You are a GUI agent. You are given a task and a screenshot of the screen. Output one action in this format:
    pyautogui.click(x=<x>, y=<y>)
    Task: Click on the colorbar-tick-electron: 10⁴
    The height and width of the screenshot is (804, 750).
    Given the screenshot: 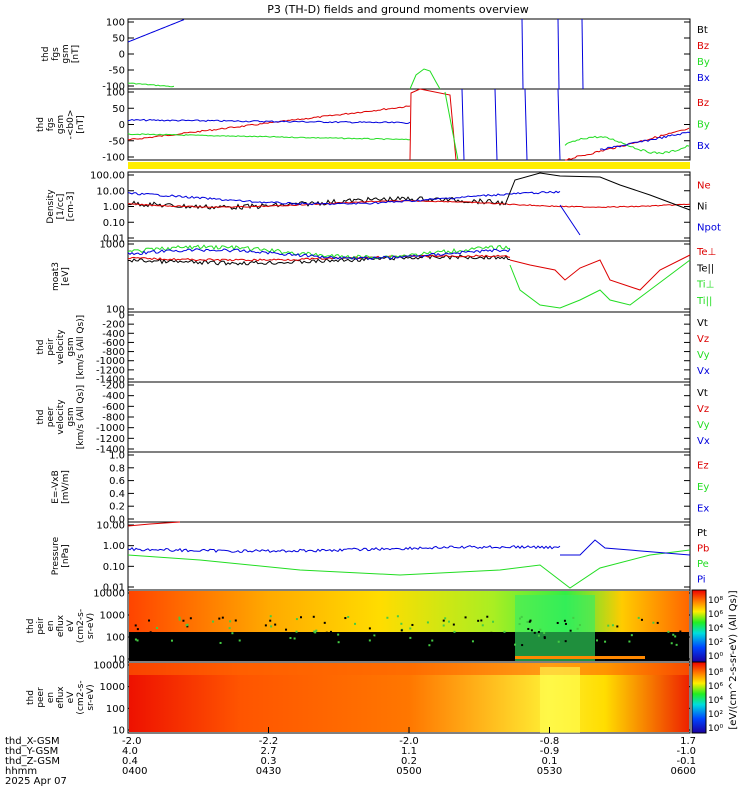 What is the action you would take?
    pyautogui.click(x=715, y=701)
    